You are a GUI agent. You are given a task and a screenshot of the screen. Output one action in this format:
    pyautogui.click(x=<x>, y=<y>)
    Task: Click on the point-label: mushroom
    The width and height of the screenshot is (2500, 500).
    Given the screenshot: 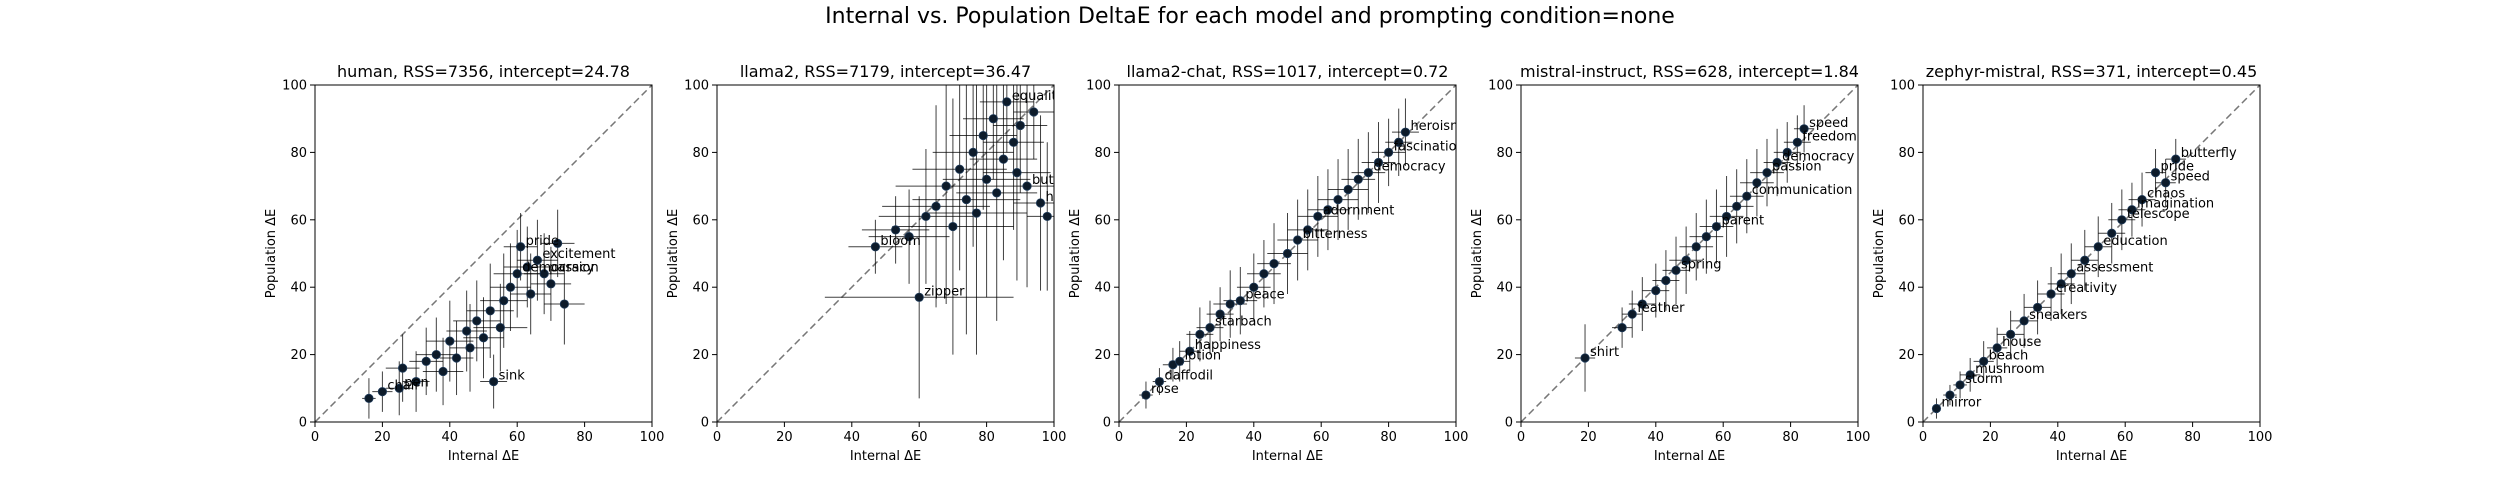 What is the action you would take?
    pyautogui.click(x=2010, y=369)
    